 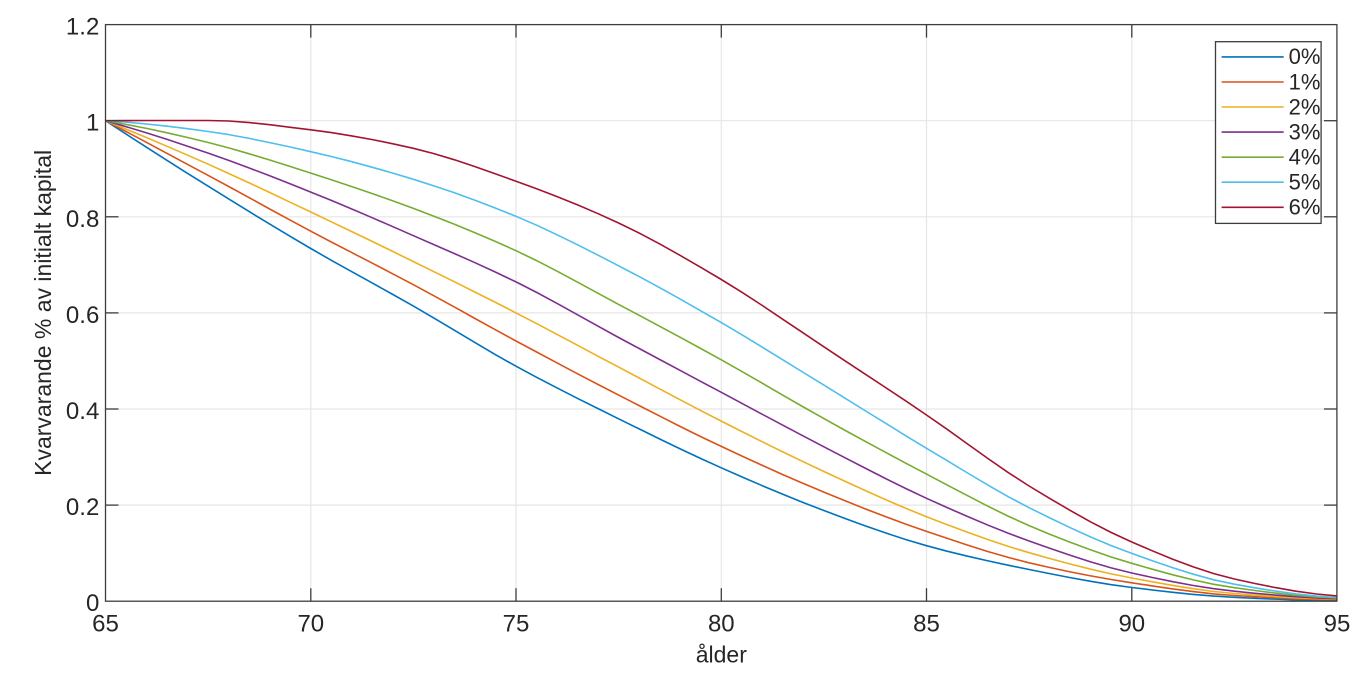 What do you see at coordinates (43, 313) in the screenshot?
I see `svg-text:Kvarvarande % av initialt kapi: Kvarvarande % av initialt kapital` at bounding box center [43, 313].